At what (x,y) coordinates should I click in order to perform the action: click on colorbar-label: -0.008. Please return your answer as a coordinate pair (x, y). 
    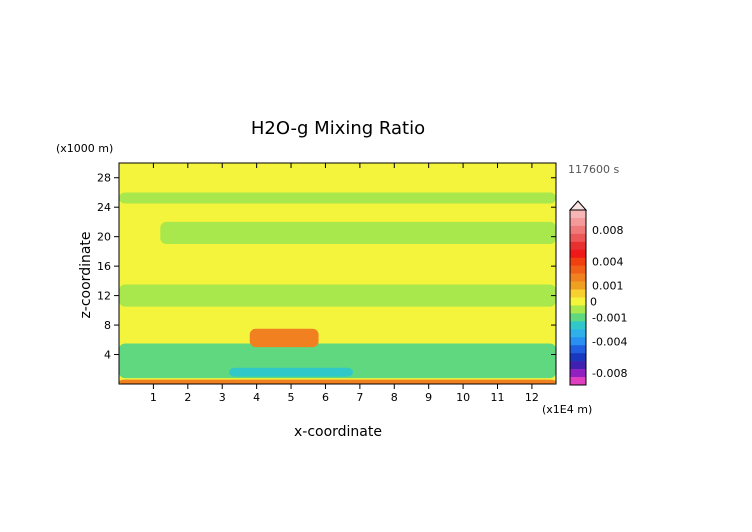
    Looking at the image, I should click on (609, 373).